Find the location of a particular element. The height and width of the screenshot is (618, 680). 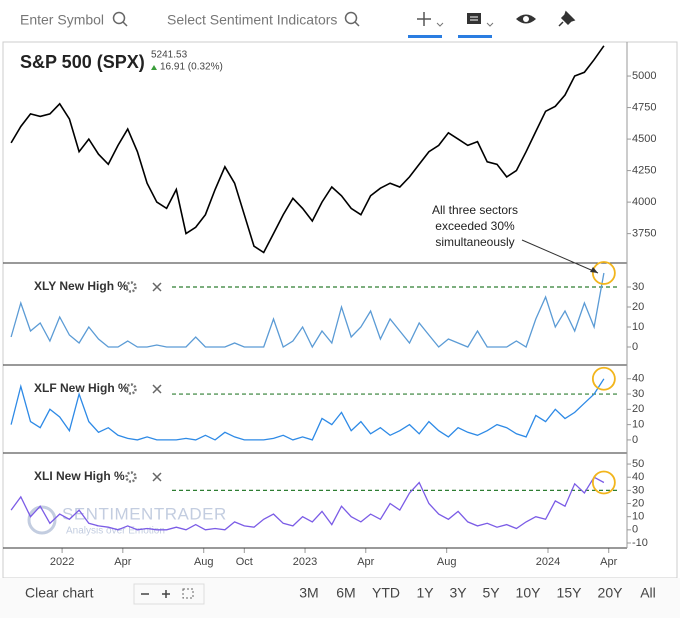

annotation-arrowhead is located at coordinates (594, 270).